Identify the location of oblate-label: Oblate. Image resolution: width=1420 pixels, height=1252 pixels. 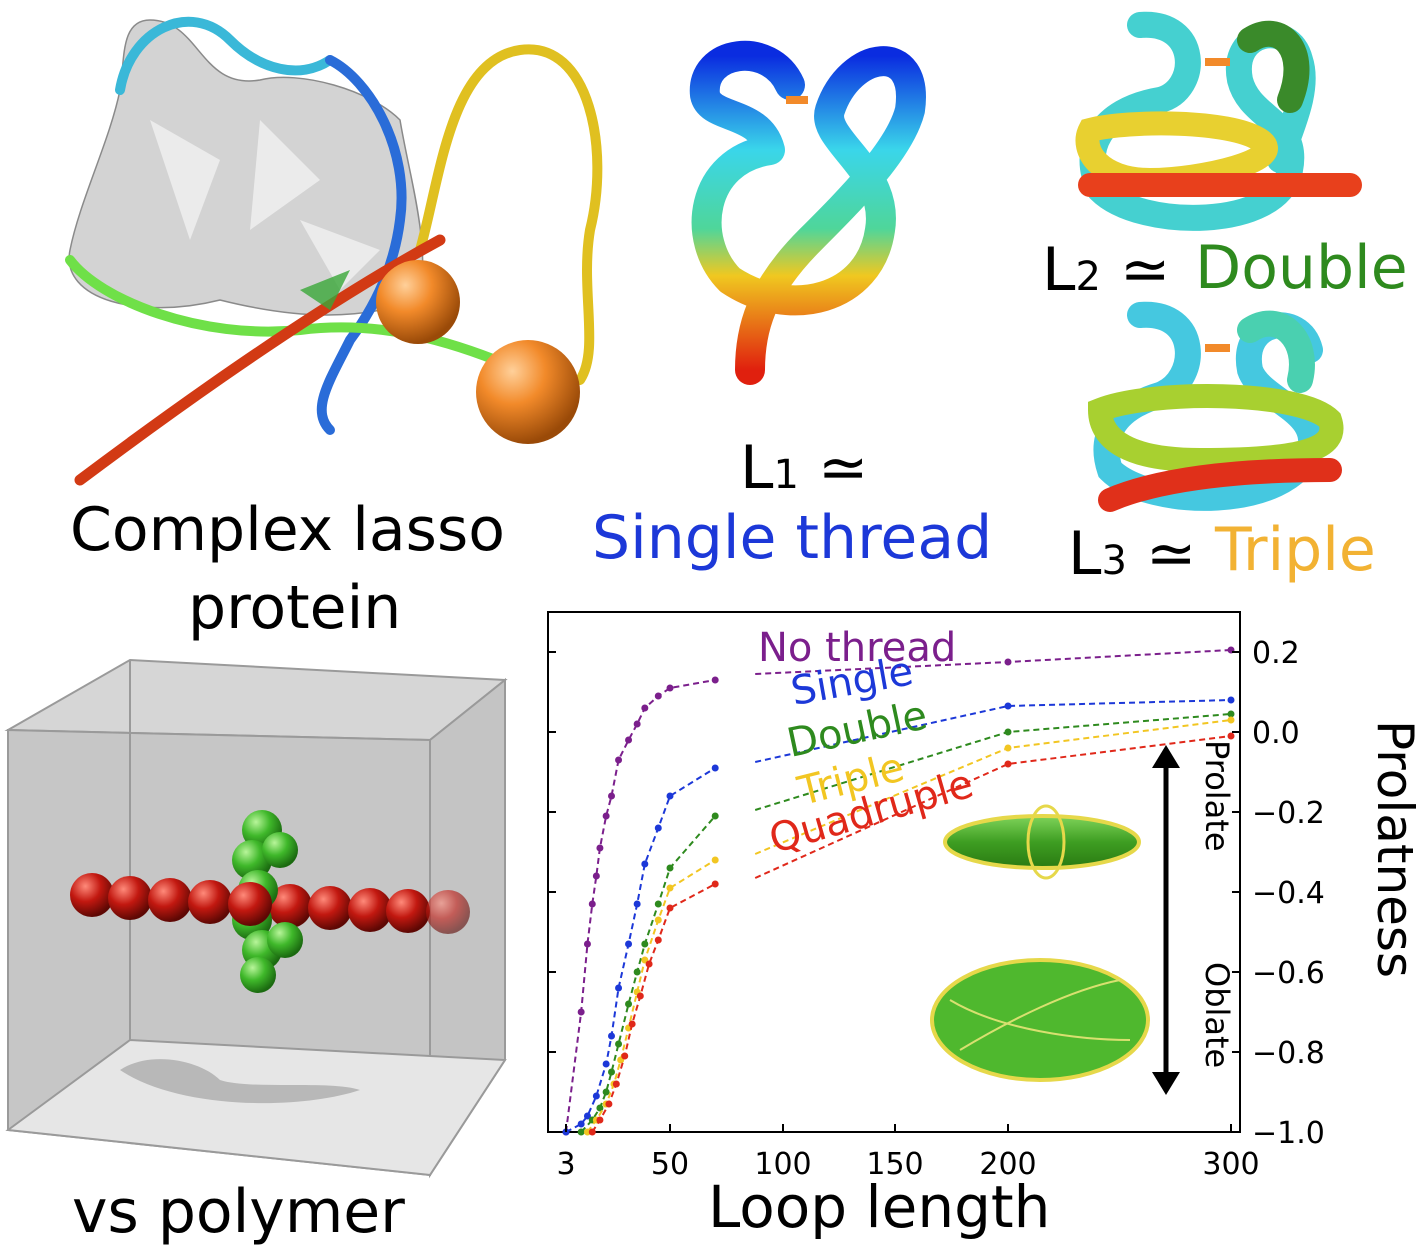
(1217, 1015).